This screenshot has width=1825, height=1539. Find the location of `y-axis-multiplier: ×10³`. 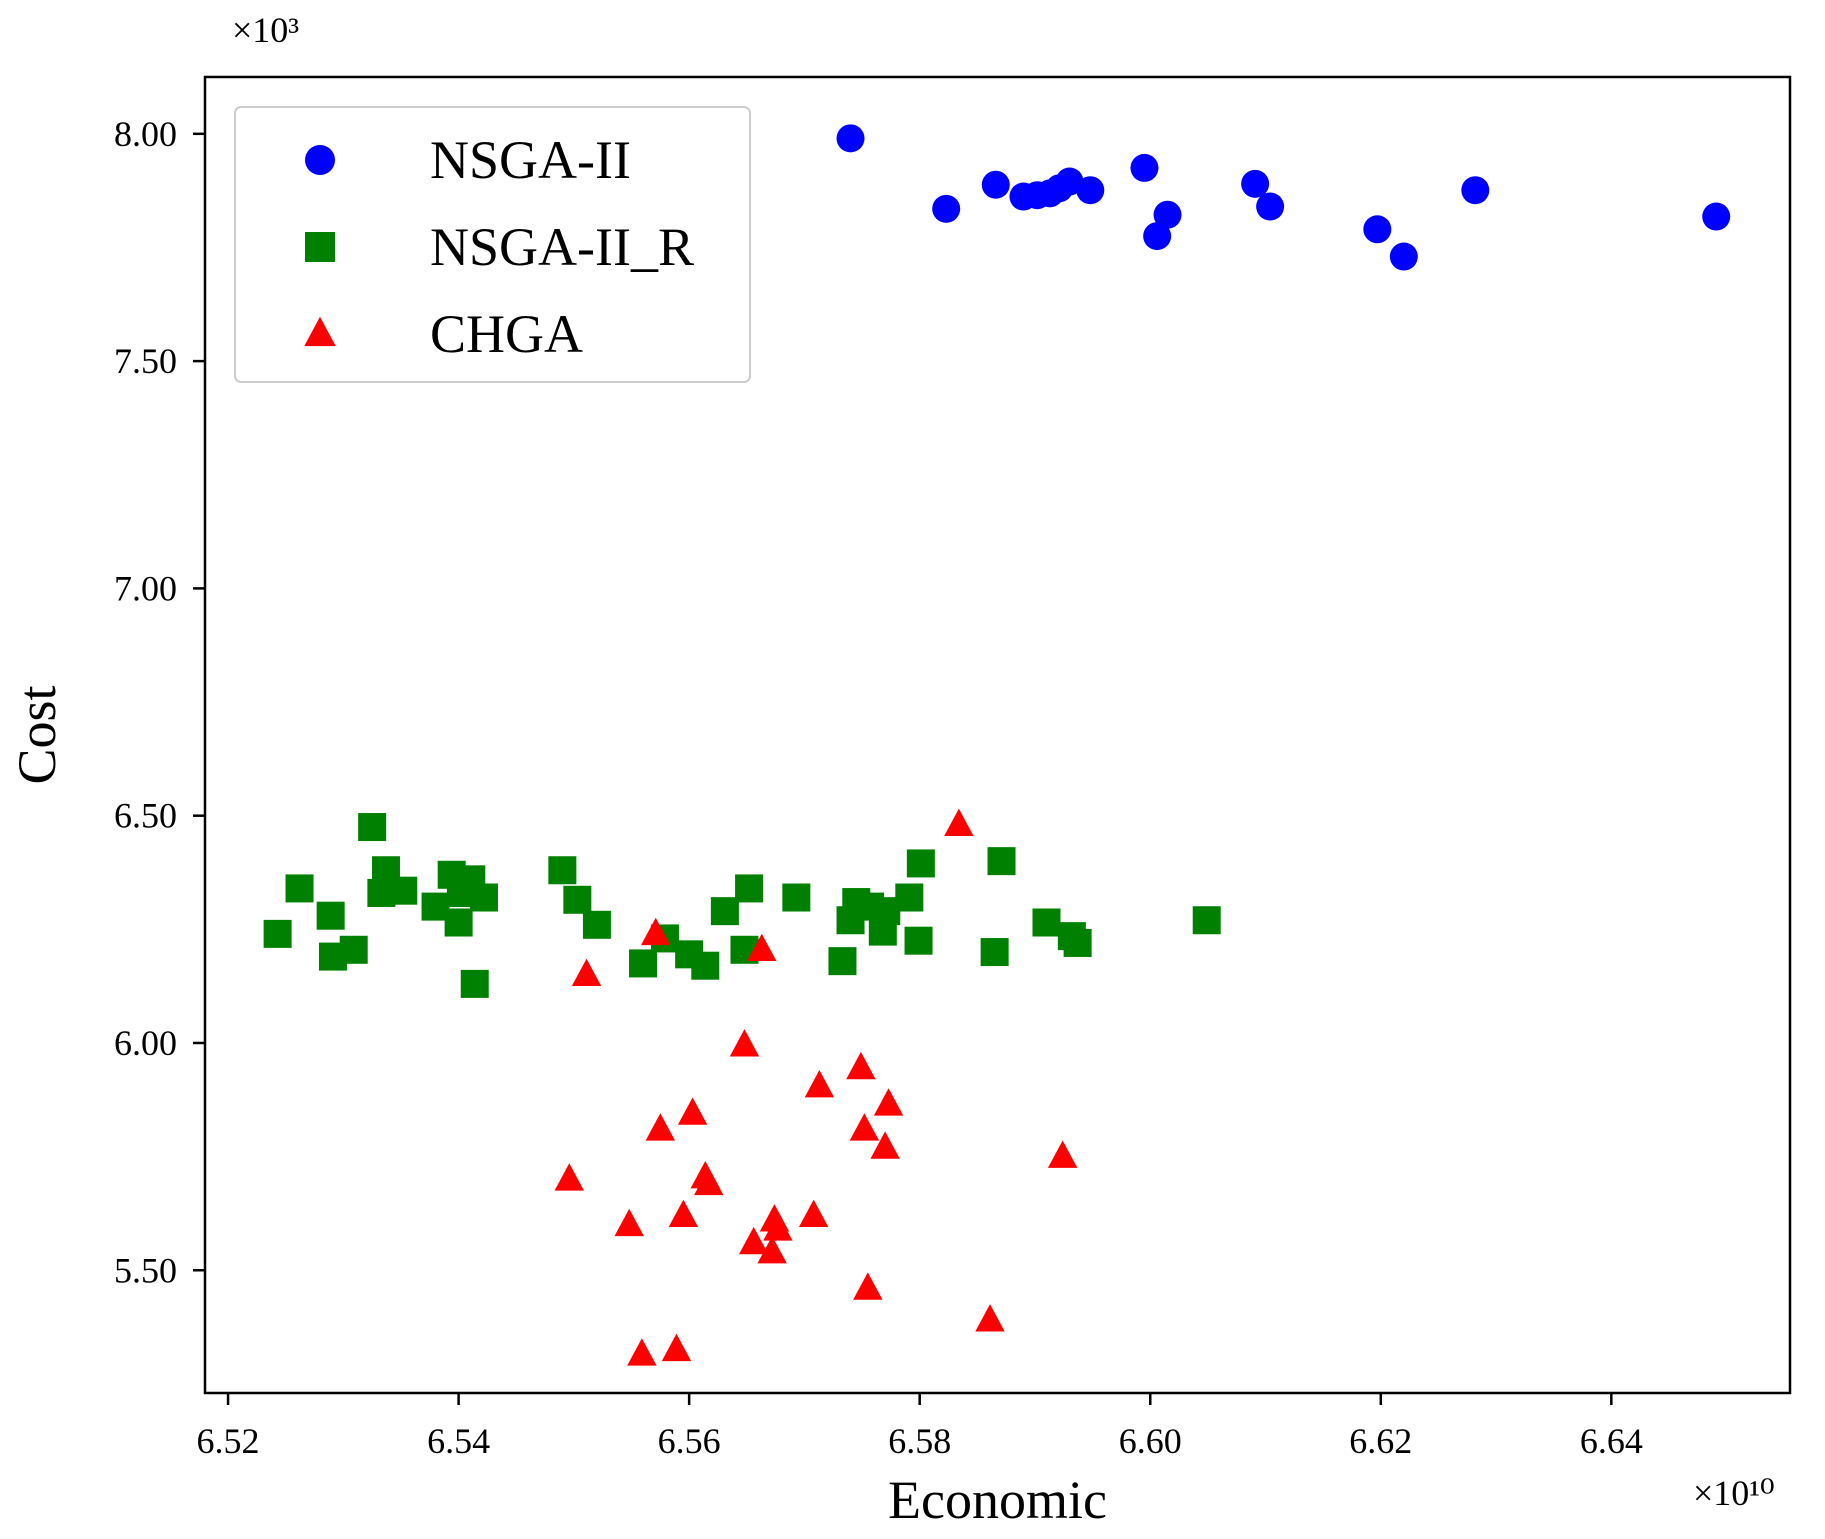

y-axis-multiplier: ×10³ is located at coordinates (265, 30).